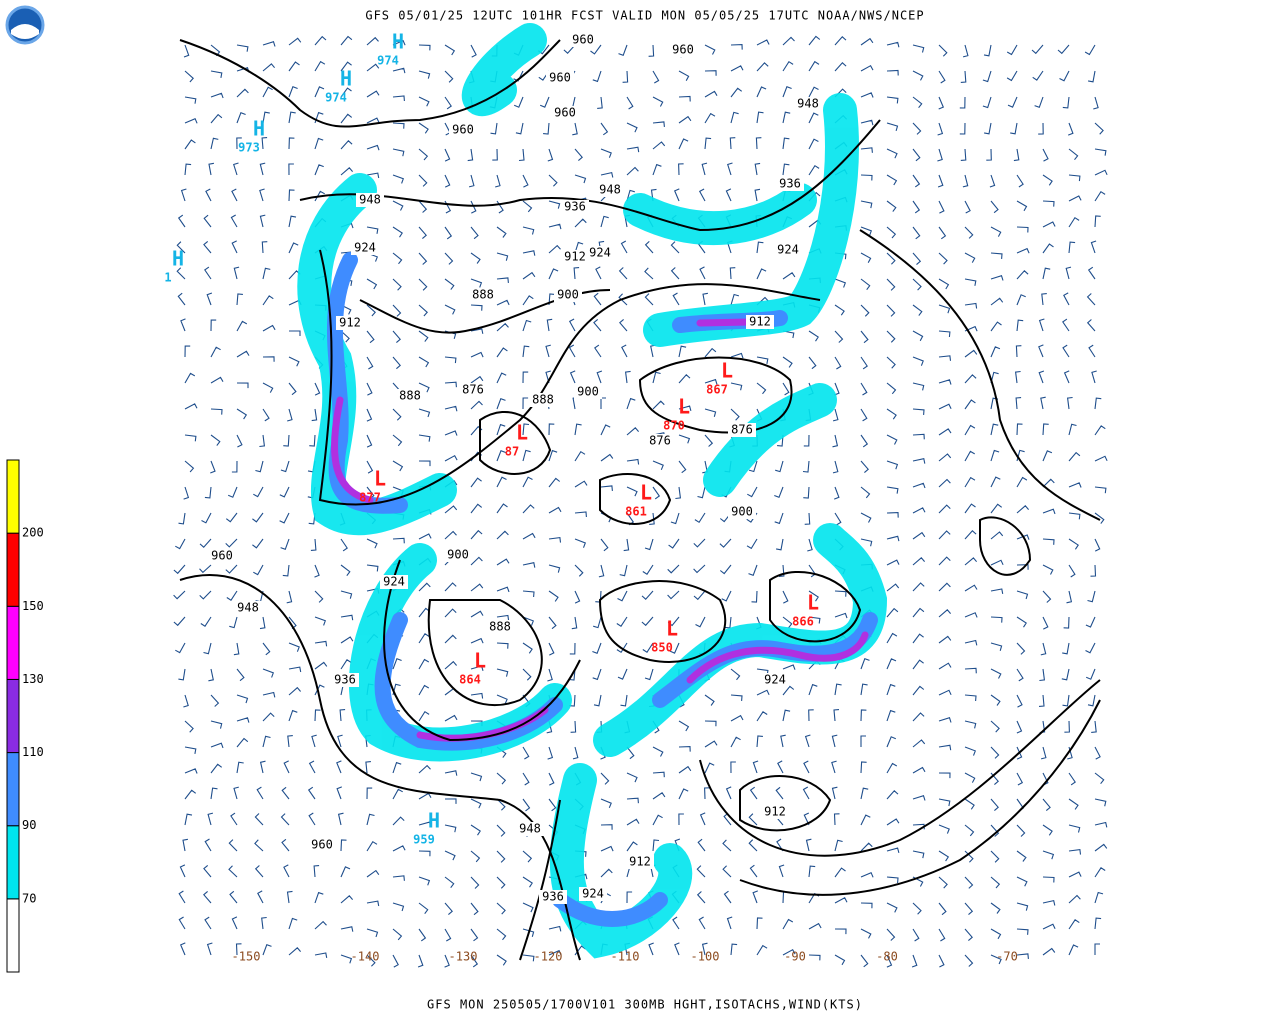 Image resolution: width=1280 pixels, height=1024 pixels. What do you see at coordinates (636, 512) in the screenshot?
I see `system-value: 861` at bounding box center [636, 512].